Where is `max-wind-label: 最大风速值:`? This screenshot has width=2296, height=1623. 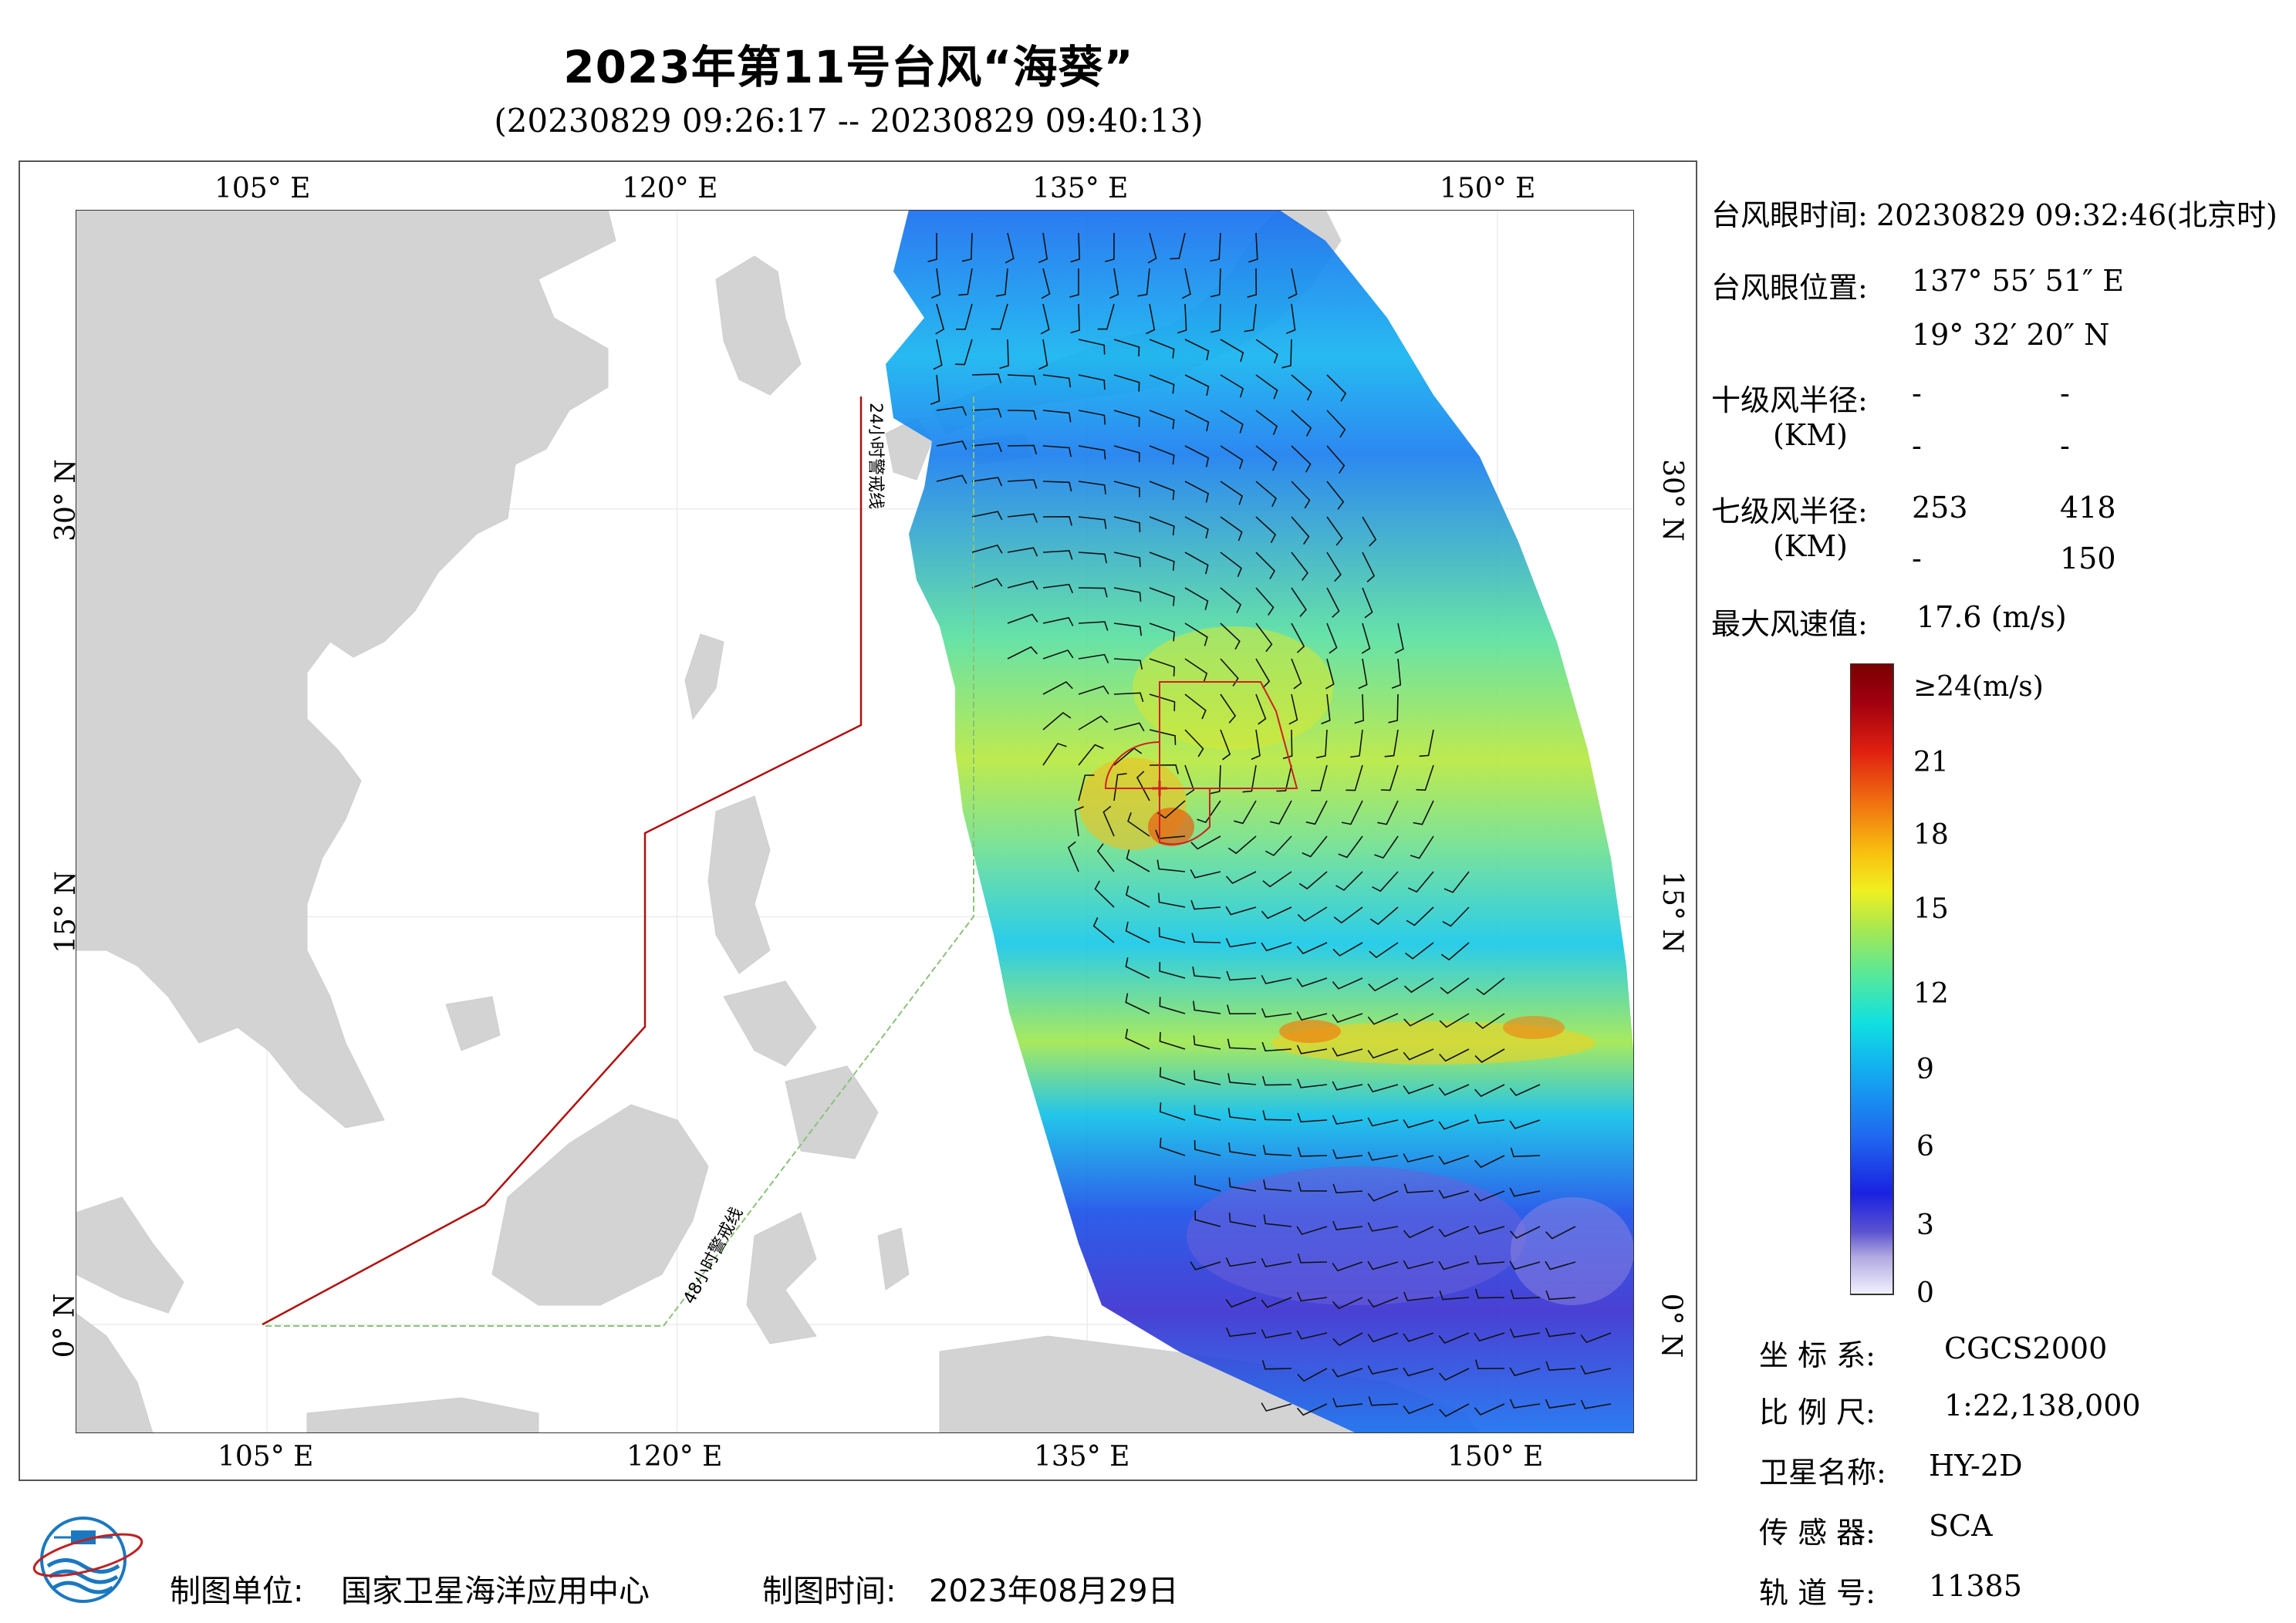 max-wind-label: 最大风速值: is located at coordinates (1789, 624).